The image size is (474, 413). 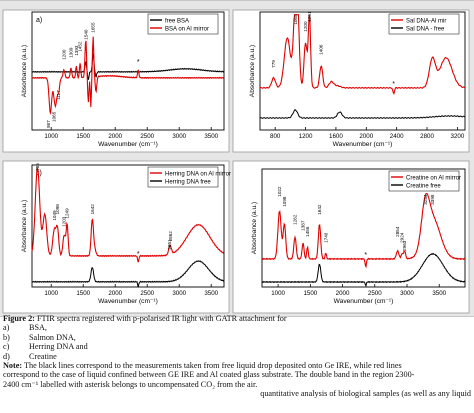 What do you see at coordinates (237, 327) in the screenshot?
I see `caption-item: a) BSA,` at bounding box center [237, 327].